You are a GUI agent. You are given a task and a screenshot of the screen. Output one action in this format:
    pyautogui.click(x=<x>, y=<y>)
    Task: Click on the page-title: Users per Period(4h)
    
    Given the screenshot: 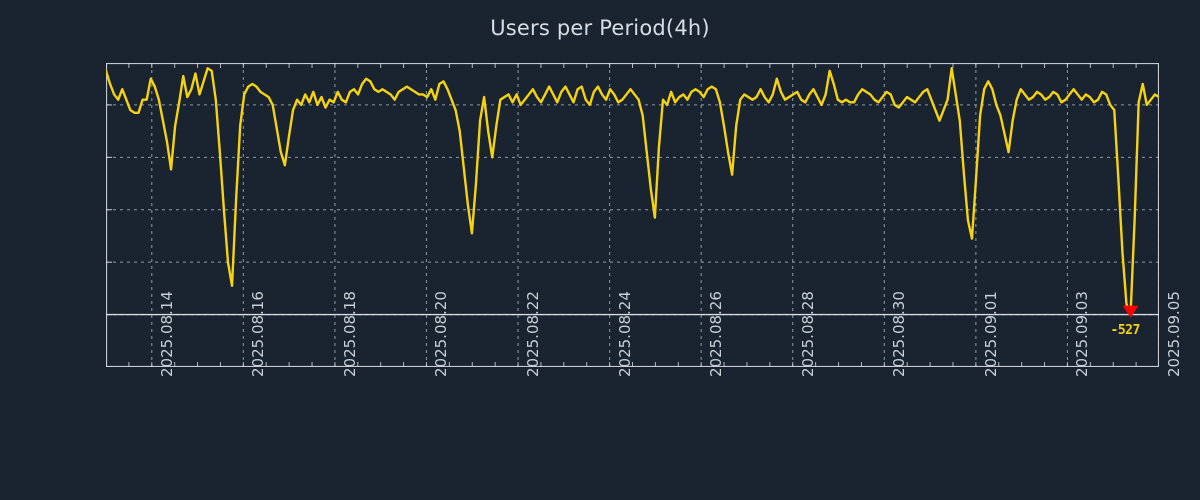 What is the action you would take?
    pyautogui.click(x=600, y=28)
    